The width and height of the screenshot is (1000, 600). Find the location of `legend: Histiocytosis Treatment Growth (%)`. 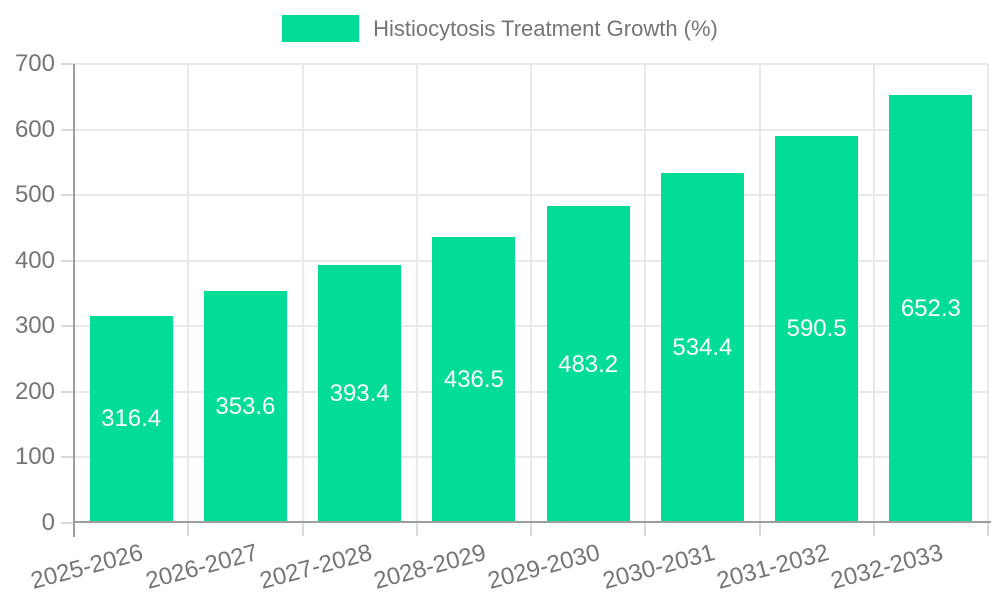

legend: Histiocytosis Treatment Growth (%) is located at coordinates (500, 28).